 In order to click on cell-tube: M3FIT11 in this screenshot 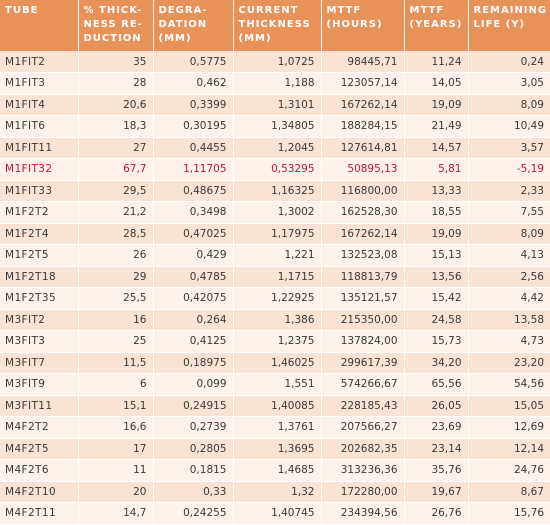, I will do `click(39, 406)`.